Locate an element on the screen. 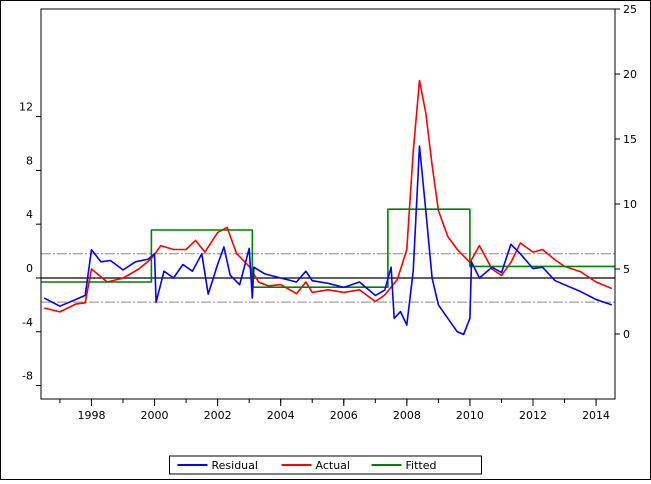  legend: Residual Actual Fitted is located at coordinates (325, 465).